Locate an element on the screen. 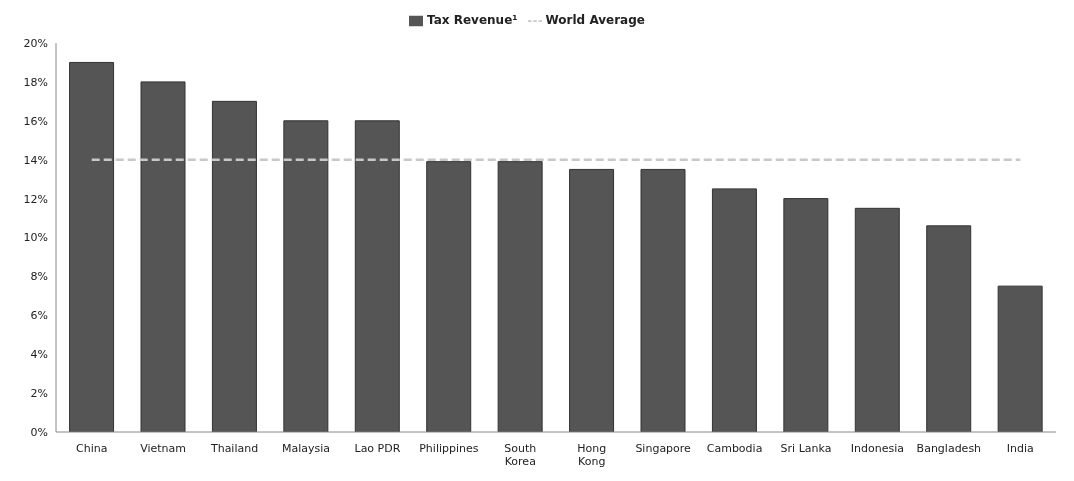  x-tick-label: Sri Lanka is located at coordinates (806, 448).